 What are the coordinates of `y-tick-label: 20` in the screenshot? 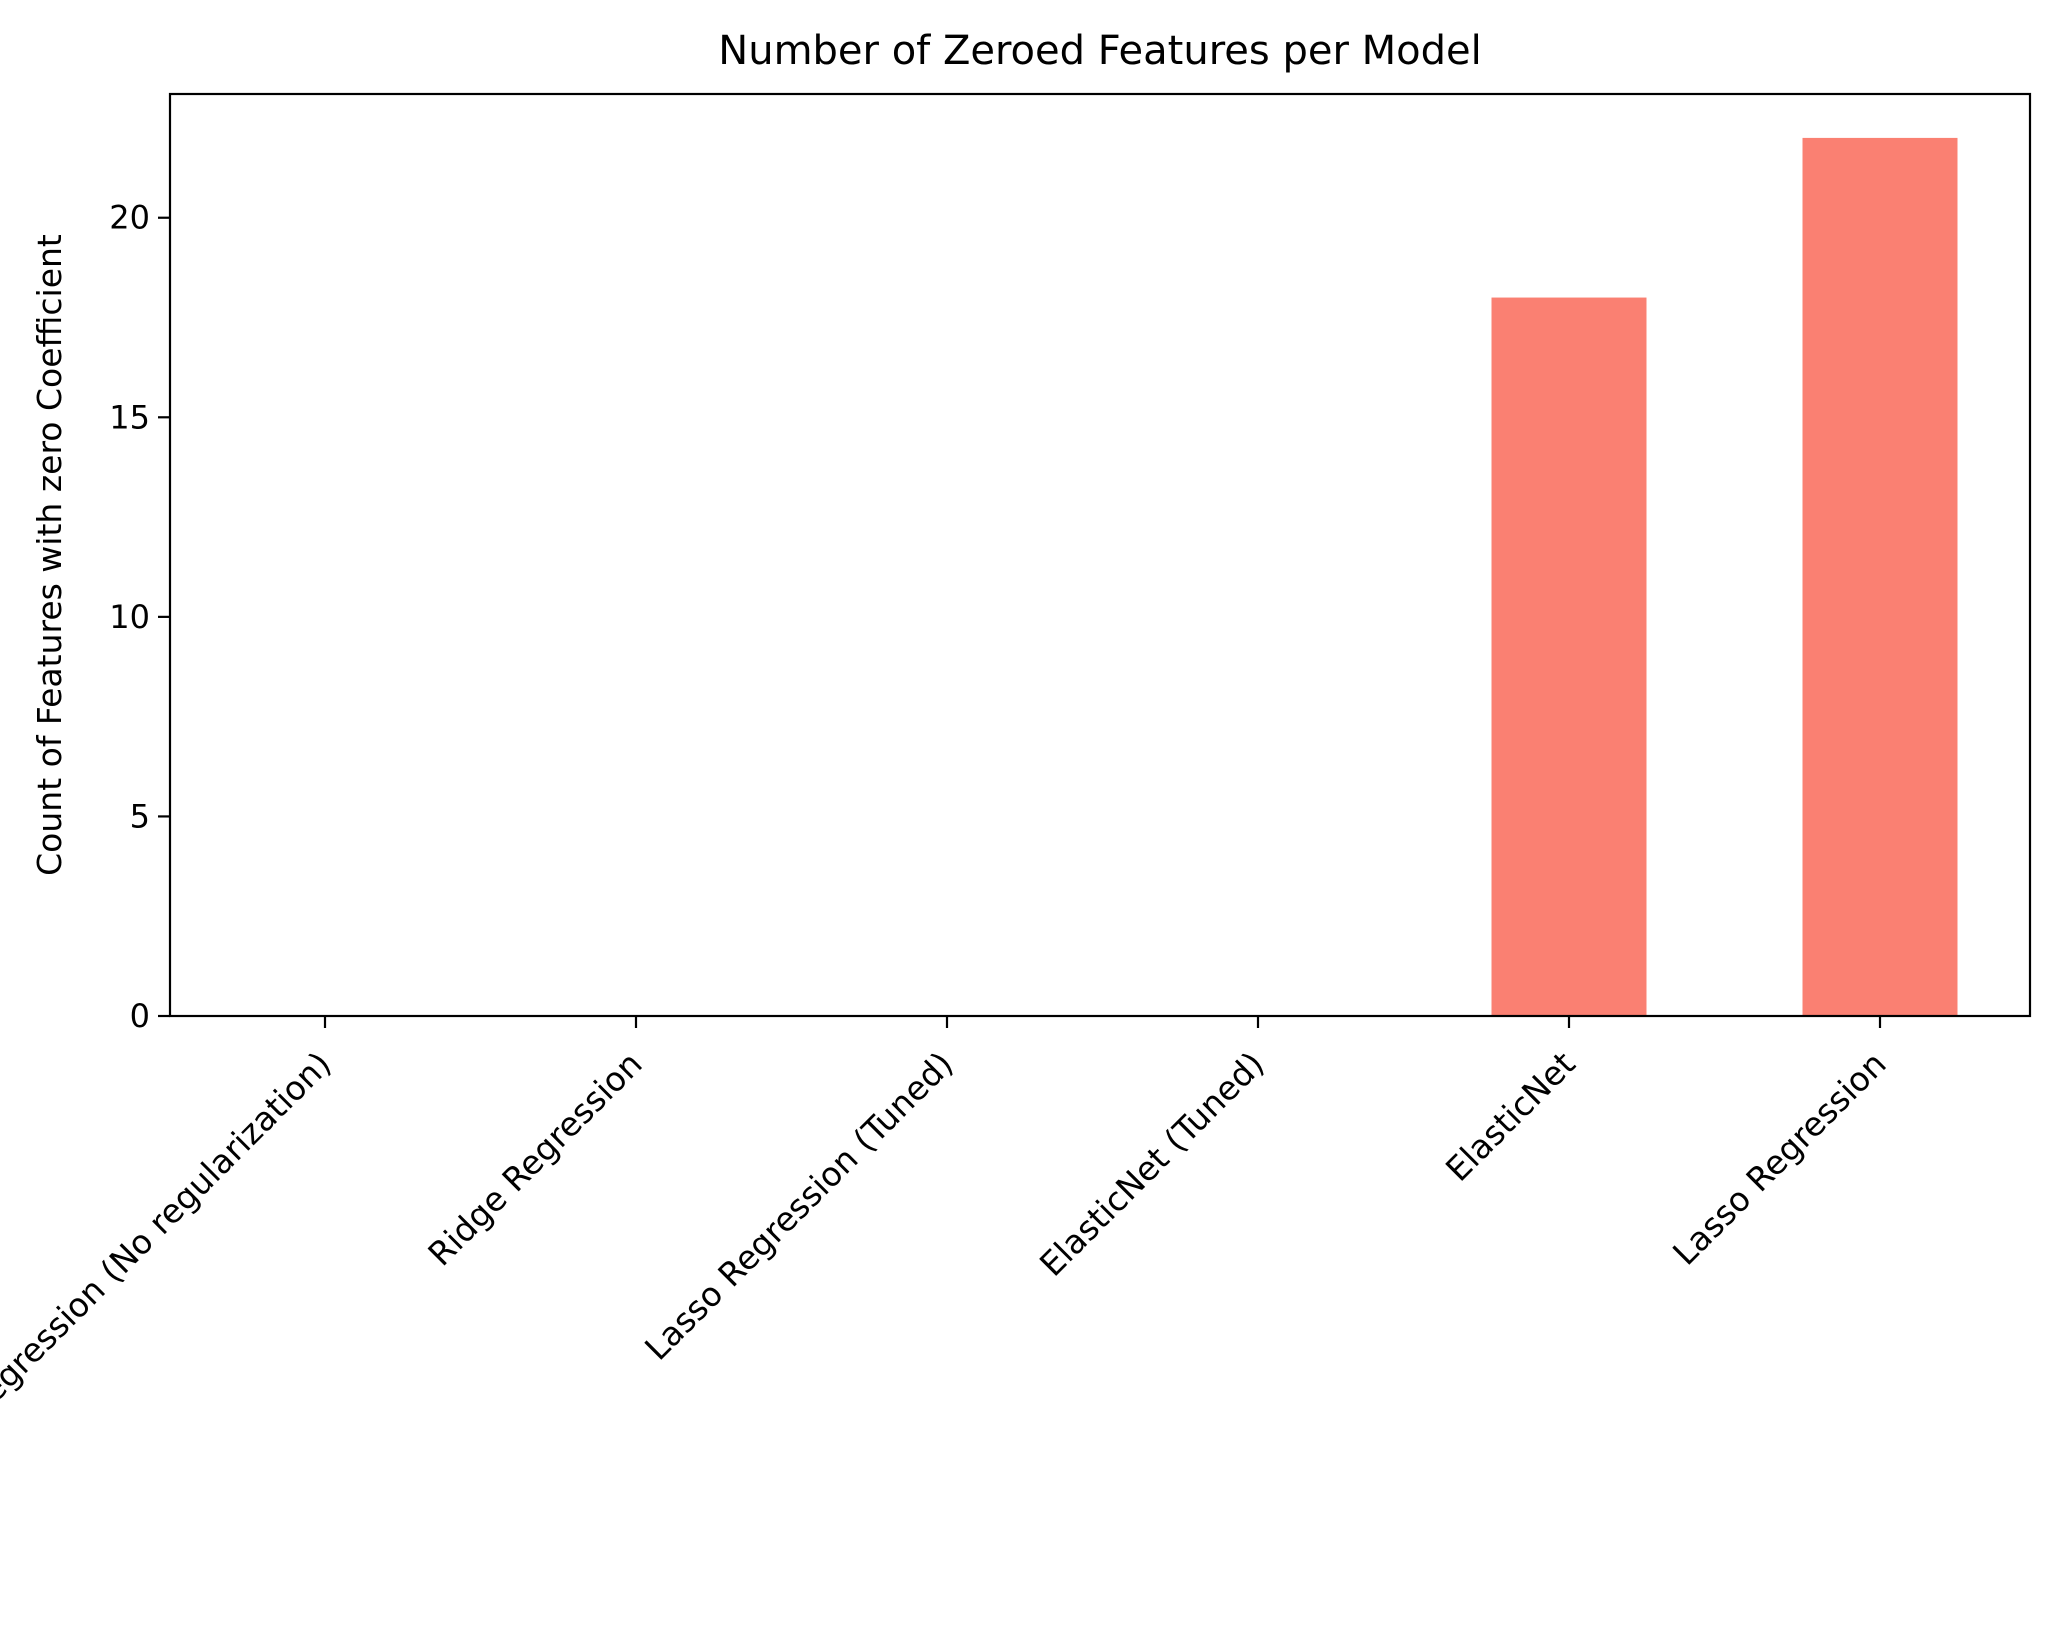 It's located at (129, 218).